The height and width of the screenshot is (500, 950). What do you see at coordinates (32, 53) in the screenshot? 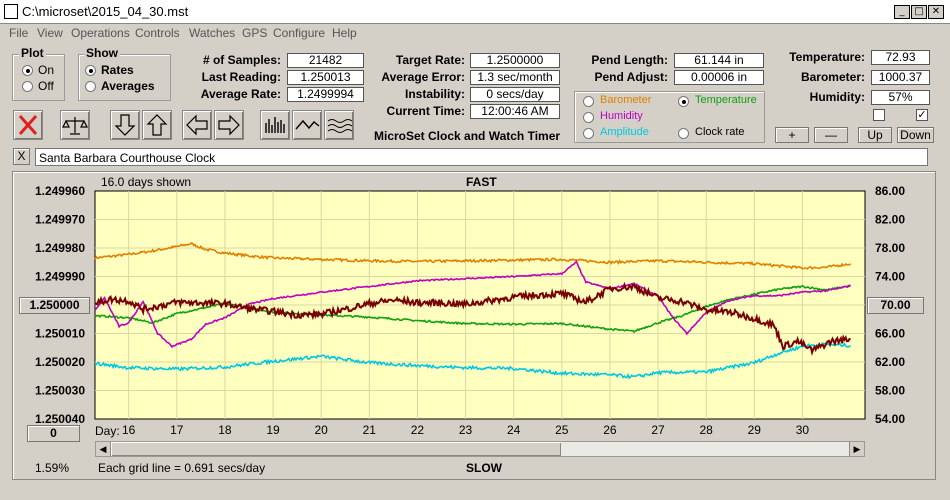
I see `plot-group-title: Plot` at bounding box center [32, 53].